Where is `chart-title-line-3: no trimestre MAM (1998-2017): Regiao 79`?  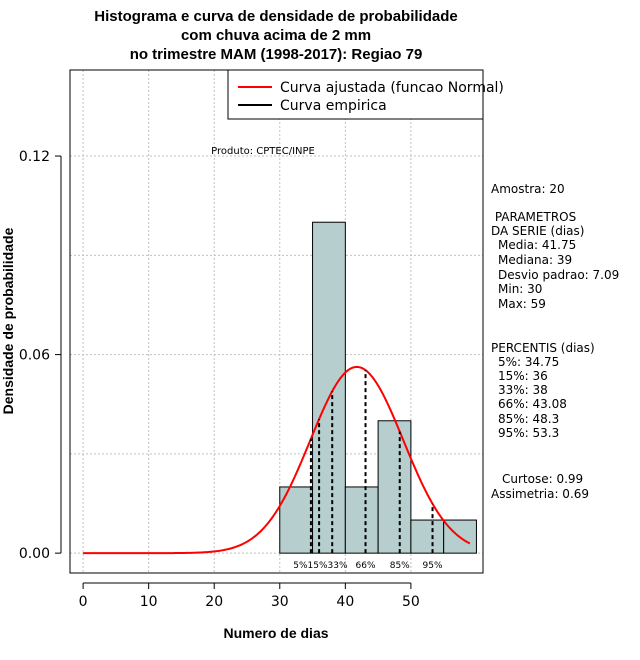
chart-title-line-3: no trimestre MAM (1998-2017): Regiao 79 is located at coordinates (276, 54).